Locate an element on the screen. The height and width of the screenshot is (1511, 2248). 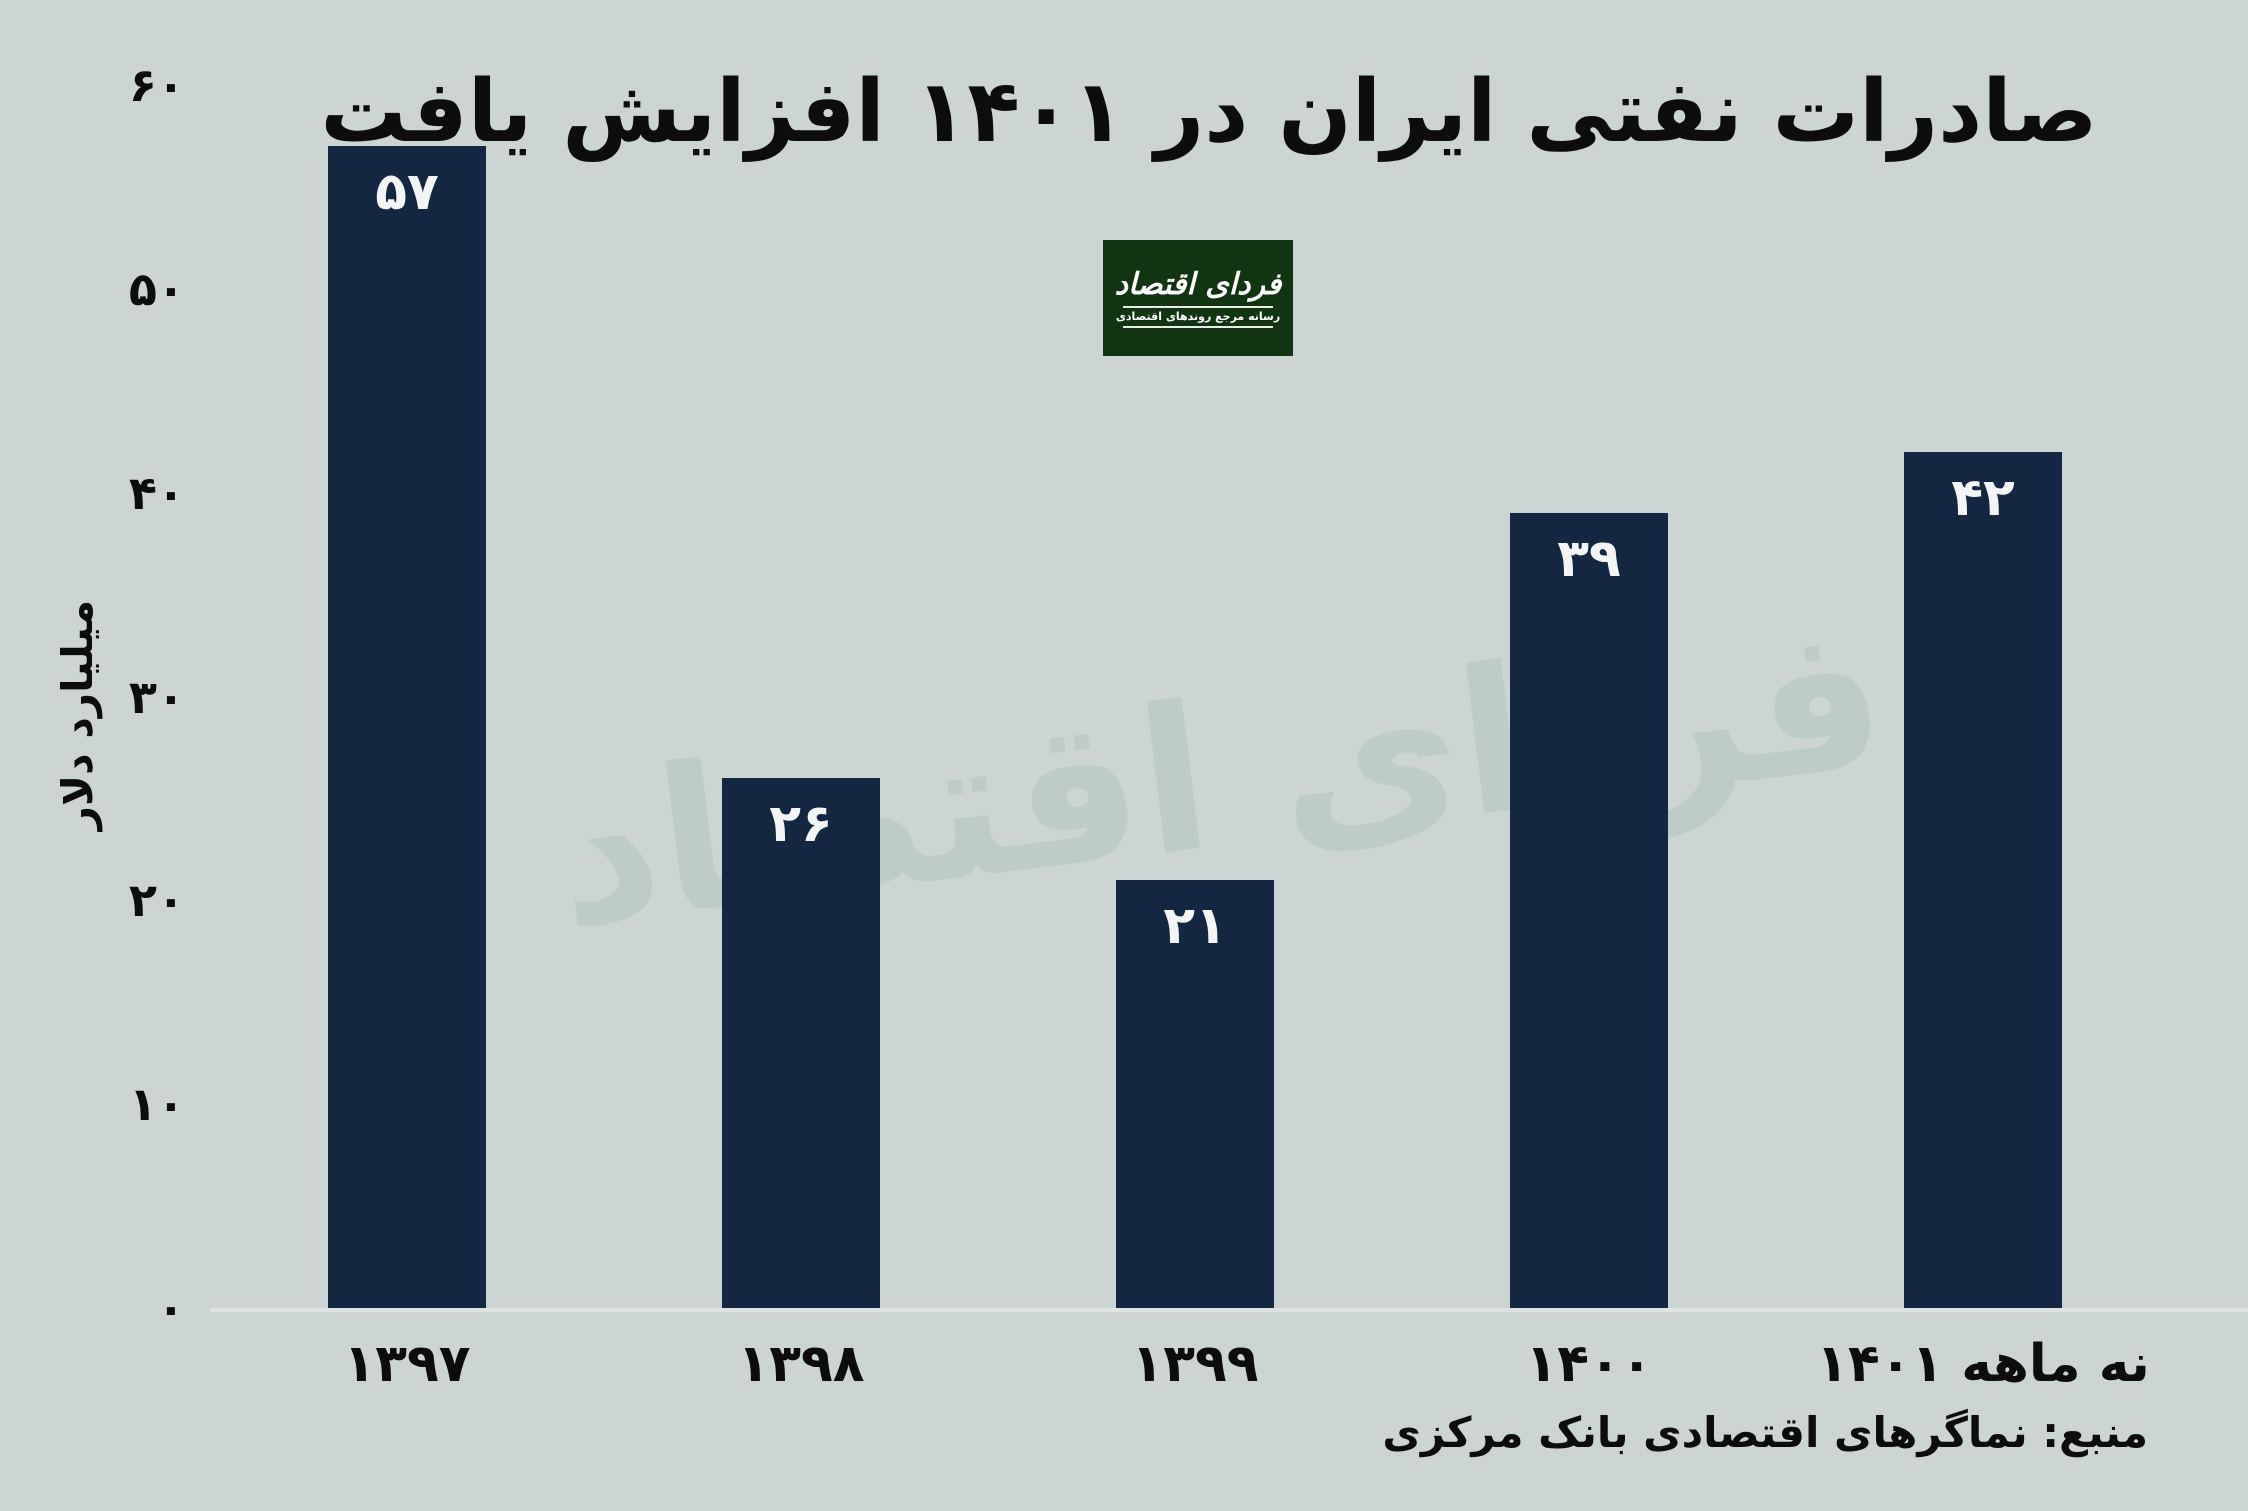
x-axis-tick-label: ۱۳۹۷ is located at coordinates (407, 1364).